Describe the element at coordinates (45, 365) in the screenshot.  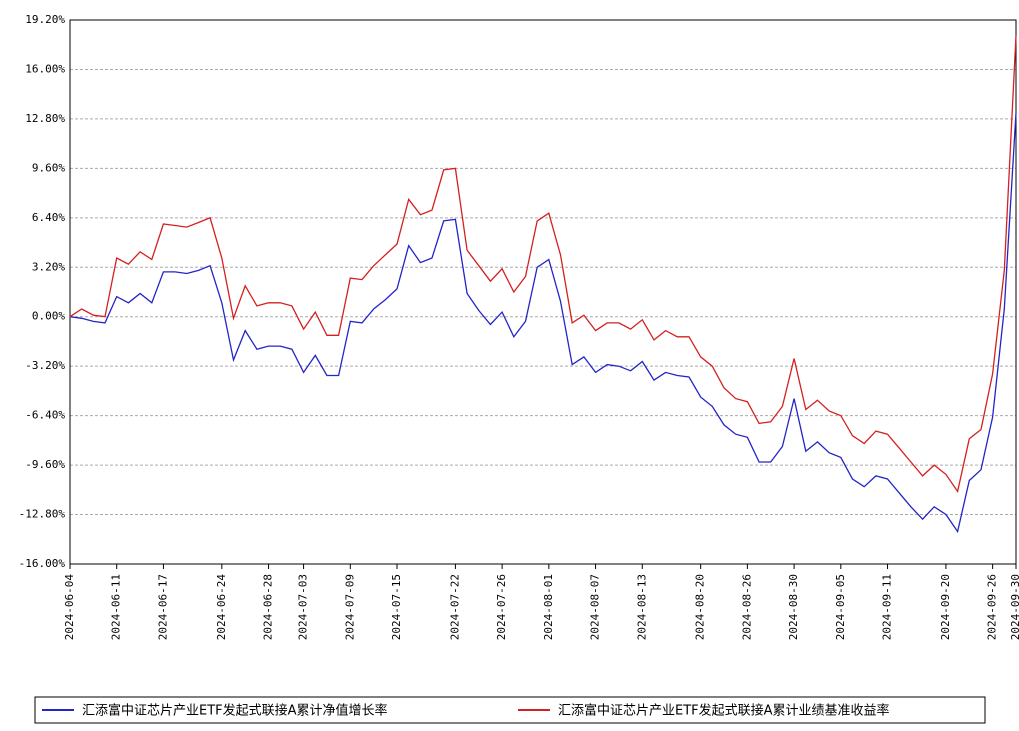
I see `y-tick-label: -3.20%` at that location.